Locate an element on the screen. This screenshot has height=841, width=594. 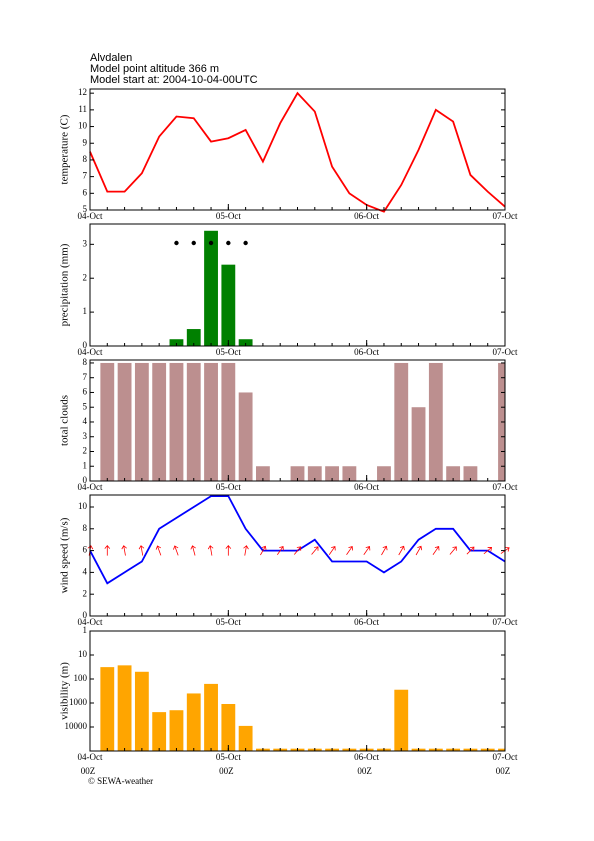
y-tick-label: 9 is located at coordinates (85, 142).